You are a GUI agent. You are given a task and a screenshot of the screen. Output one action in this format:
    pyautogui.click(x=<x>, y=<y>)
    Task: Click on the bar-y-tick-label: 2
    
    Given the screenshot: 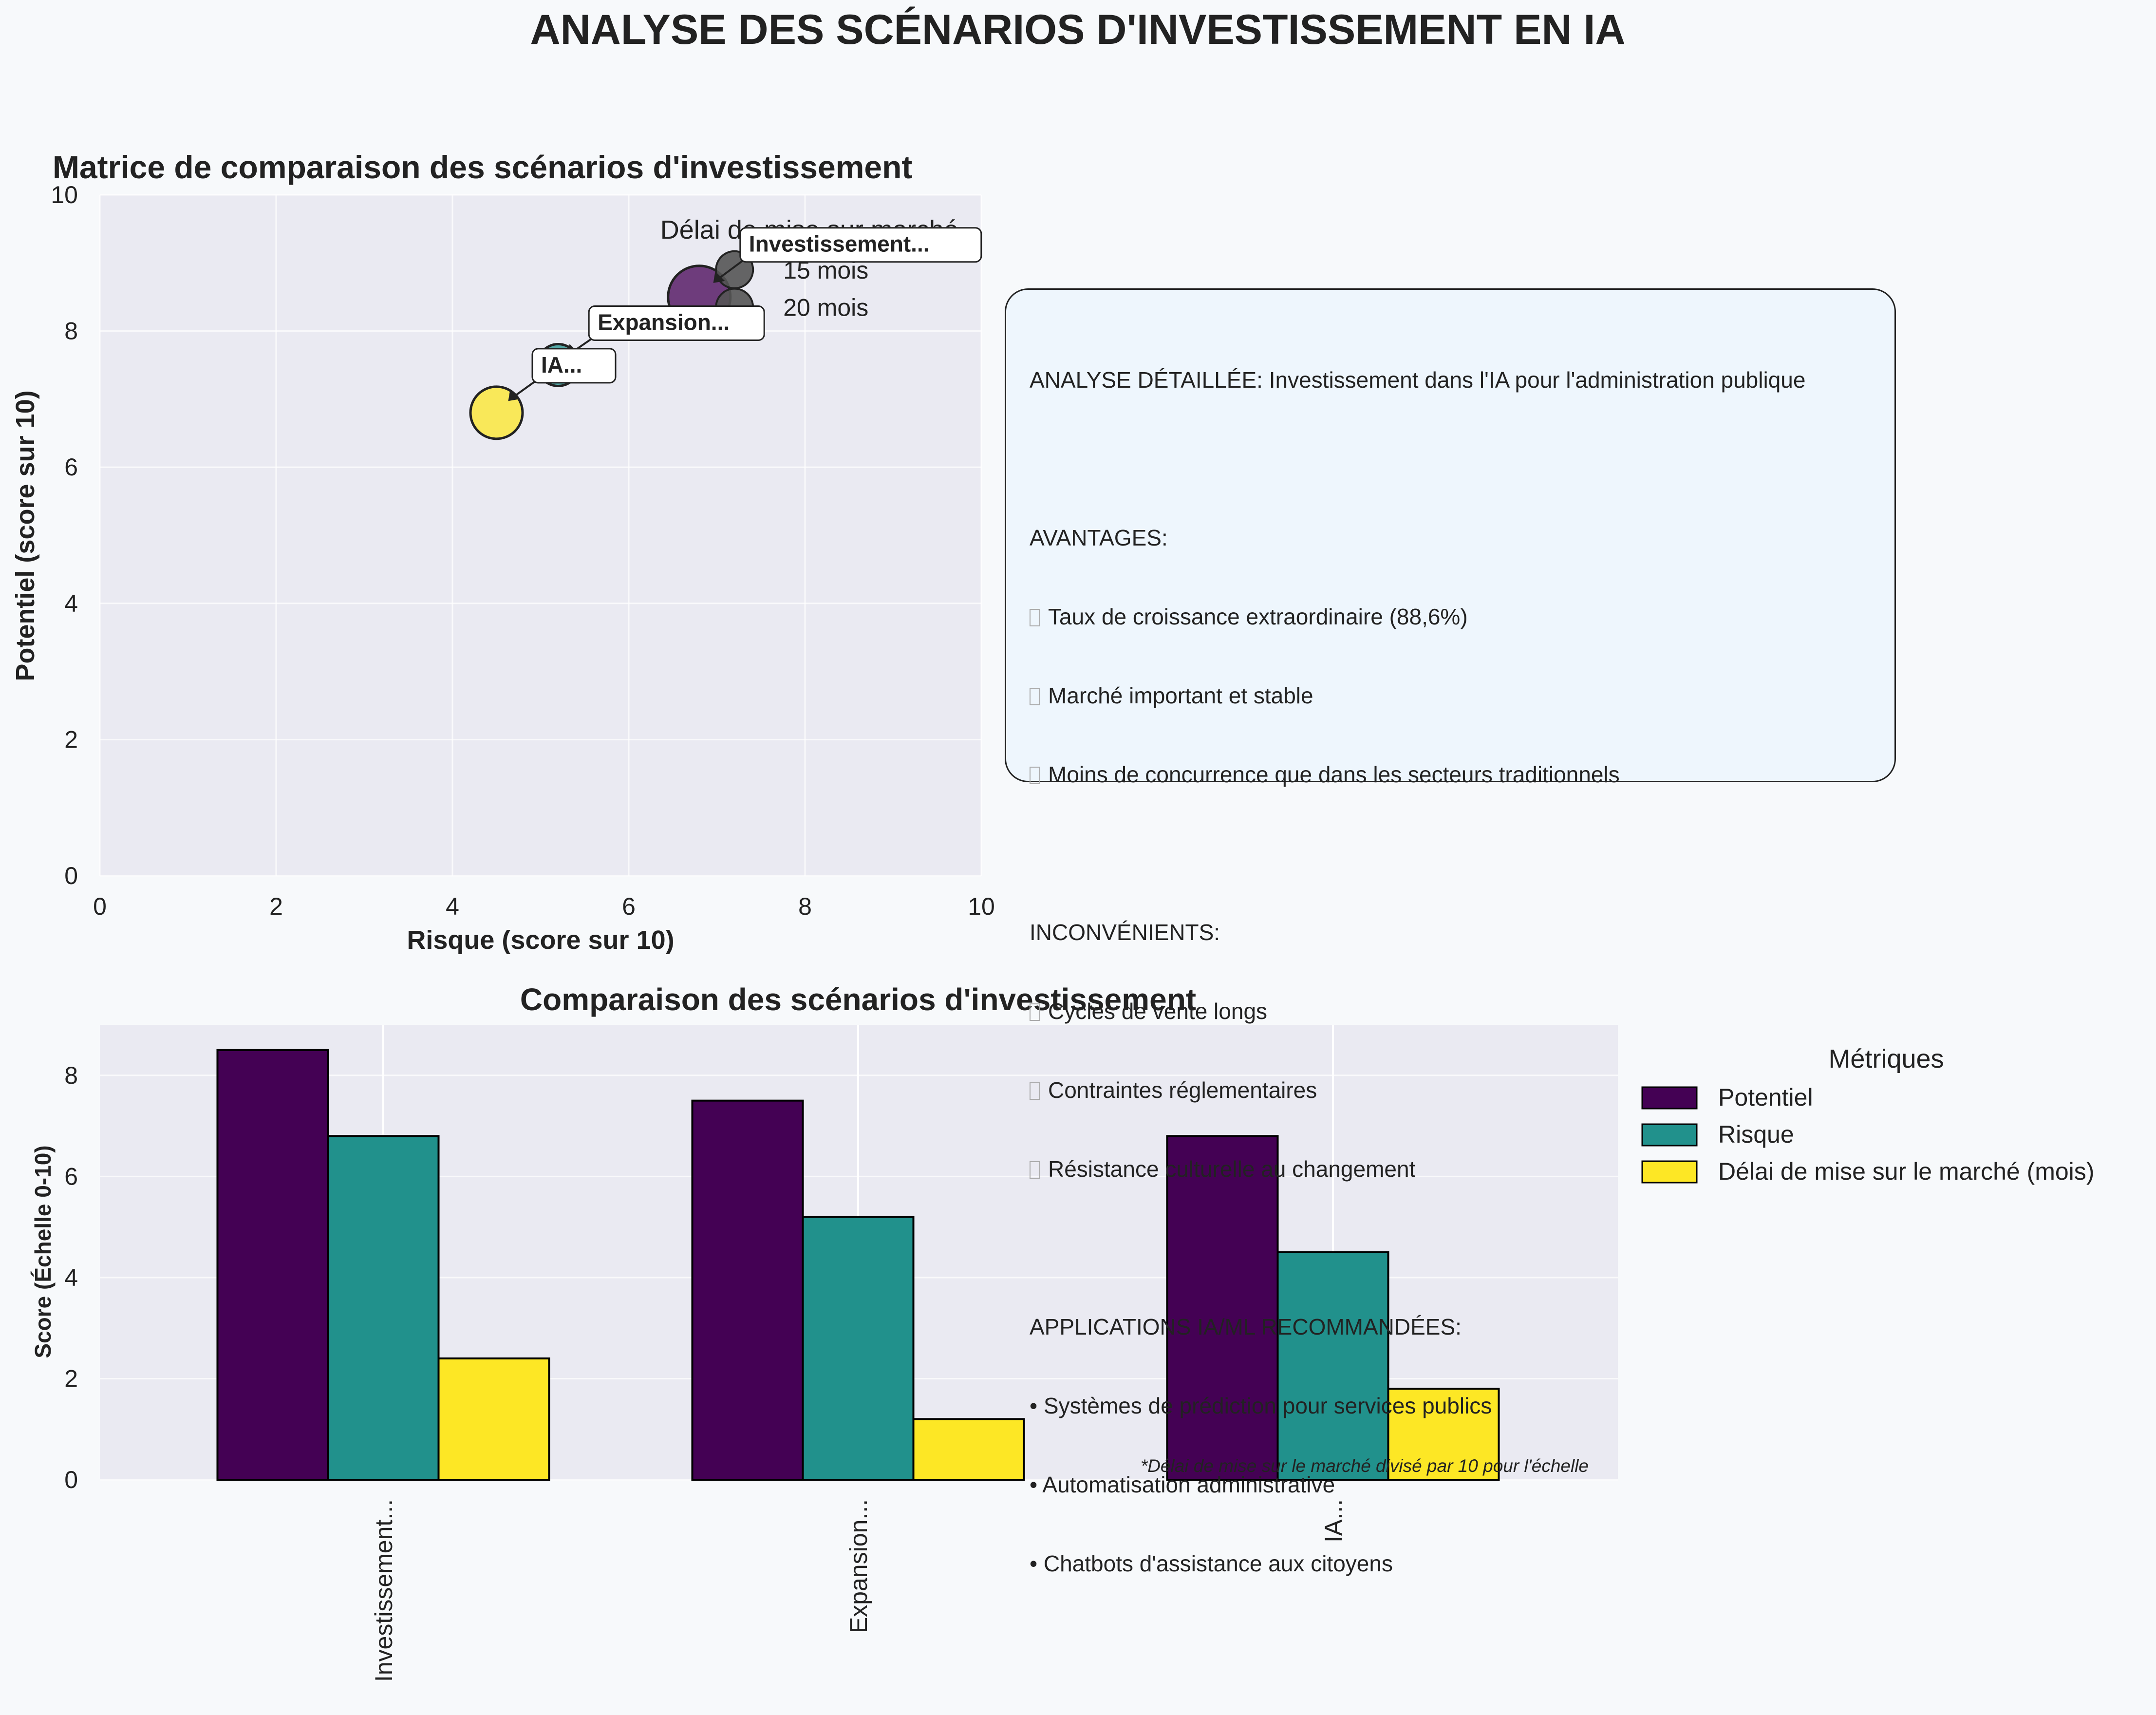 What is the action you would take?
    pyautogui.click(x=71, y=1379)
    